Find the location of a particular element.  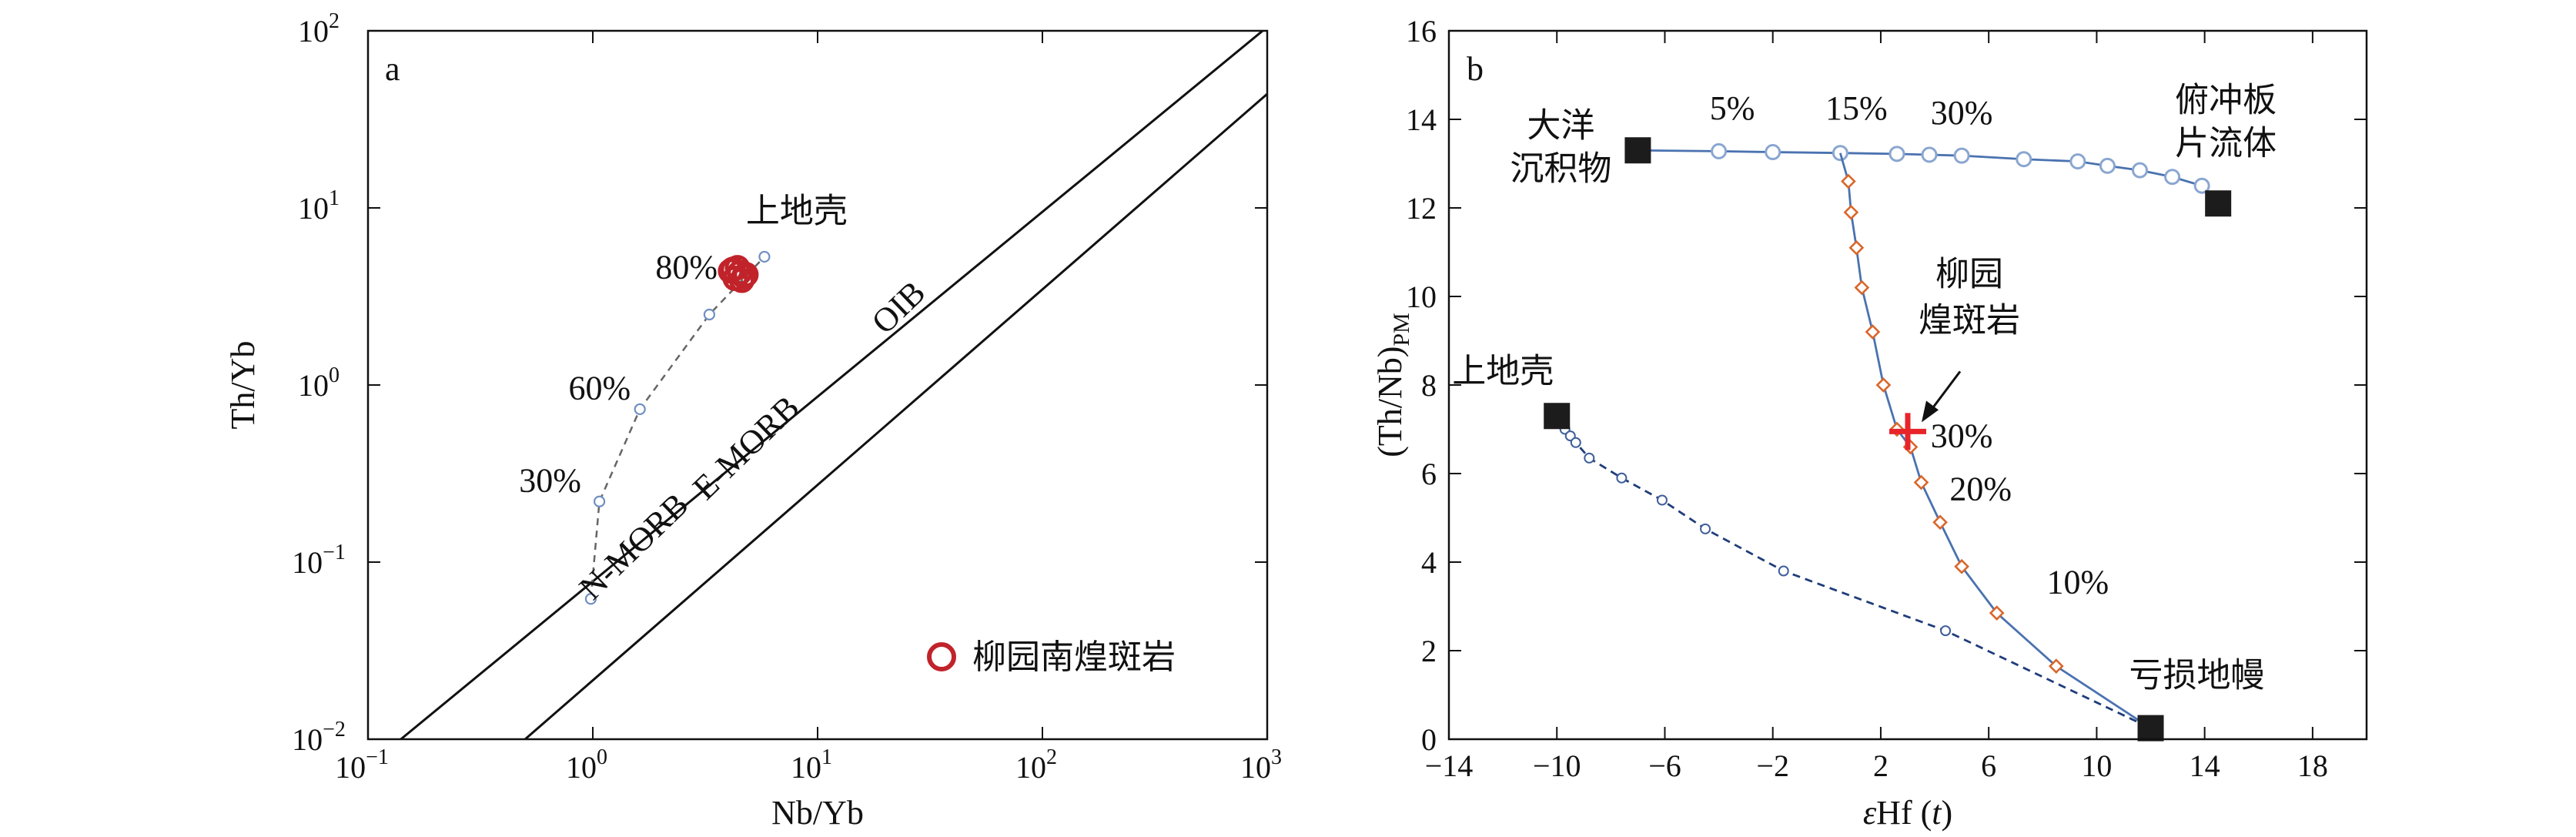

legend-label: 柳园南煌斑岩 is located at coordinates (1074, 657).